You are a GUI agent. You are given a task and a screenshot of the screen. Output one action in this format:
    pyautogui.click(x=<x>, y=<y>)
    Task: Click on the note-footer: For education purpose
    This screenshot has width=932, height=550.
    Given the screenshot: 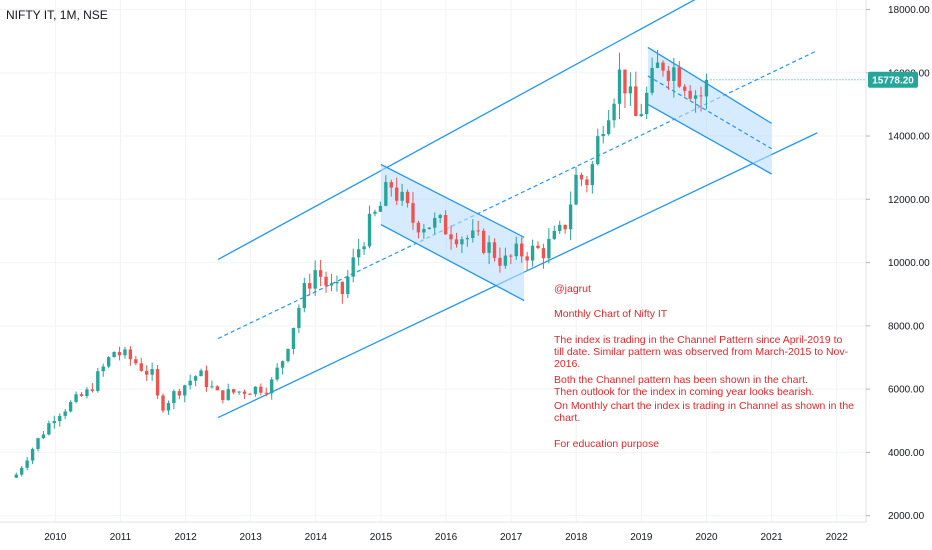 What is the action you would take?
    pyautogui.click(x=607, y=444)
    